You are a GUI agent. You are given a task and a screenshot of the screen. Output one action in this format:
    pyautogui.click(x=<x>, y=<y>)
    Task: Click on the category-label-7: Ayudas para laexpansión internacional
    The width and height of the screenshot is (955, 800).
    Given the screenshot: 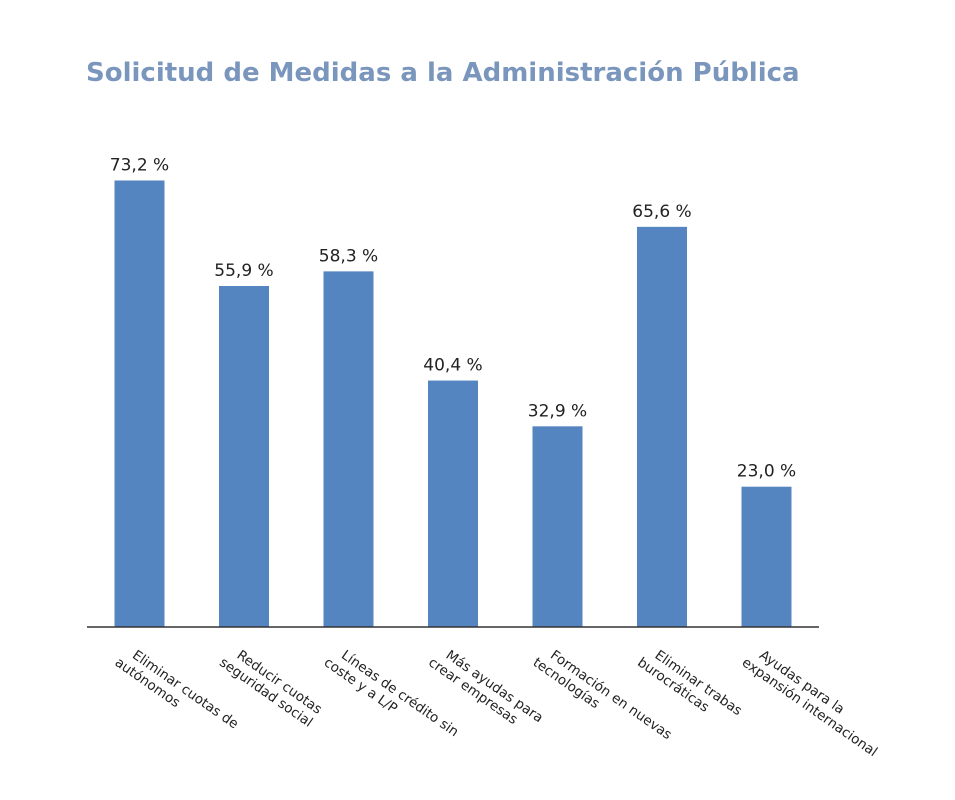 What is the action you would take?
    pyautogui.click(x=814, y=700)
    